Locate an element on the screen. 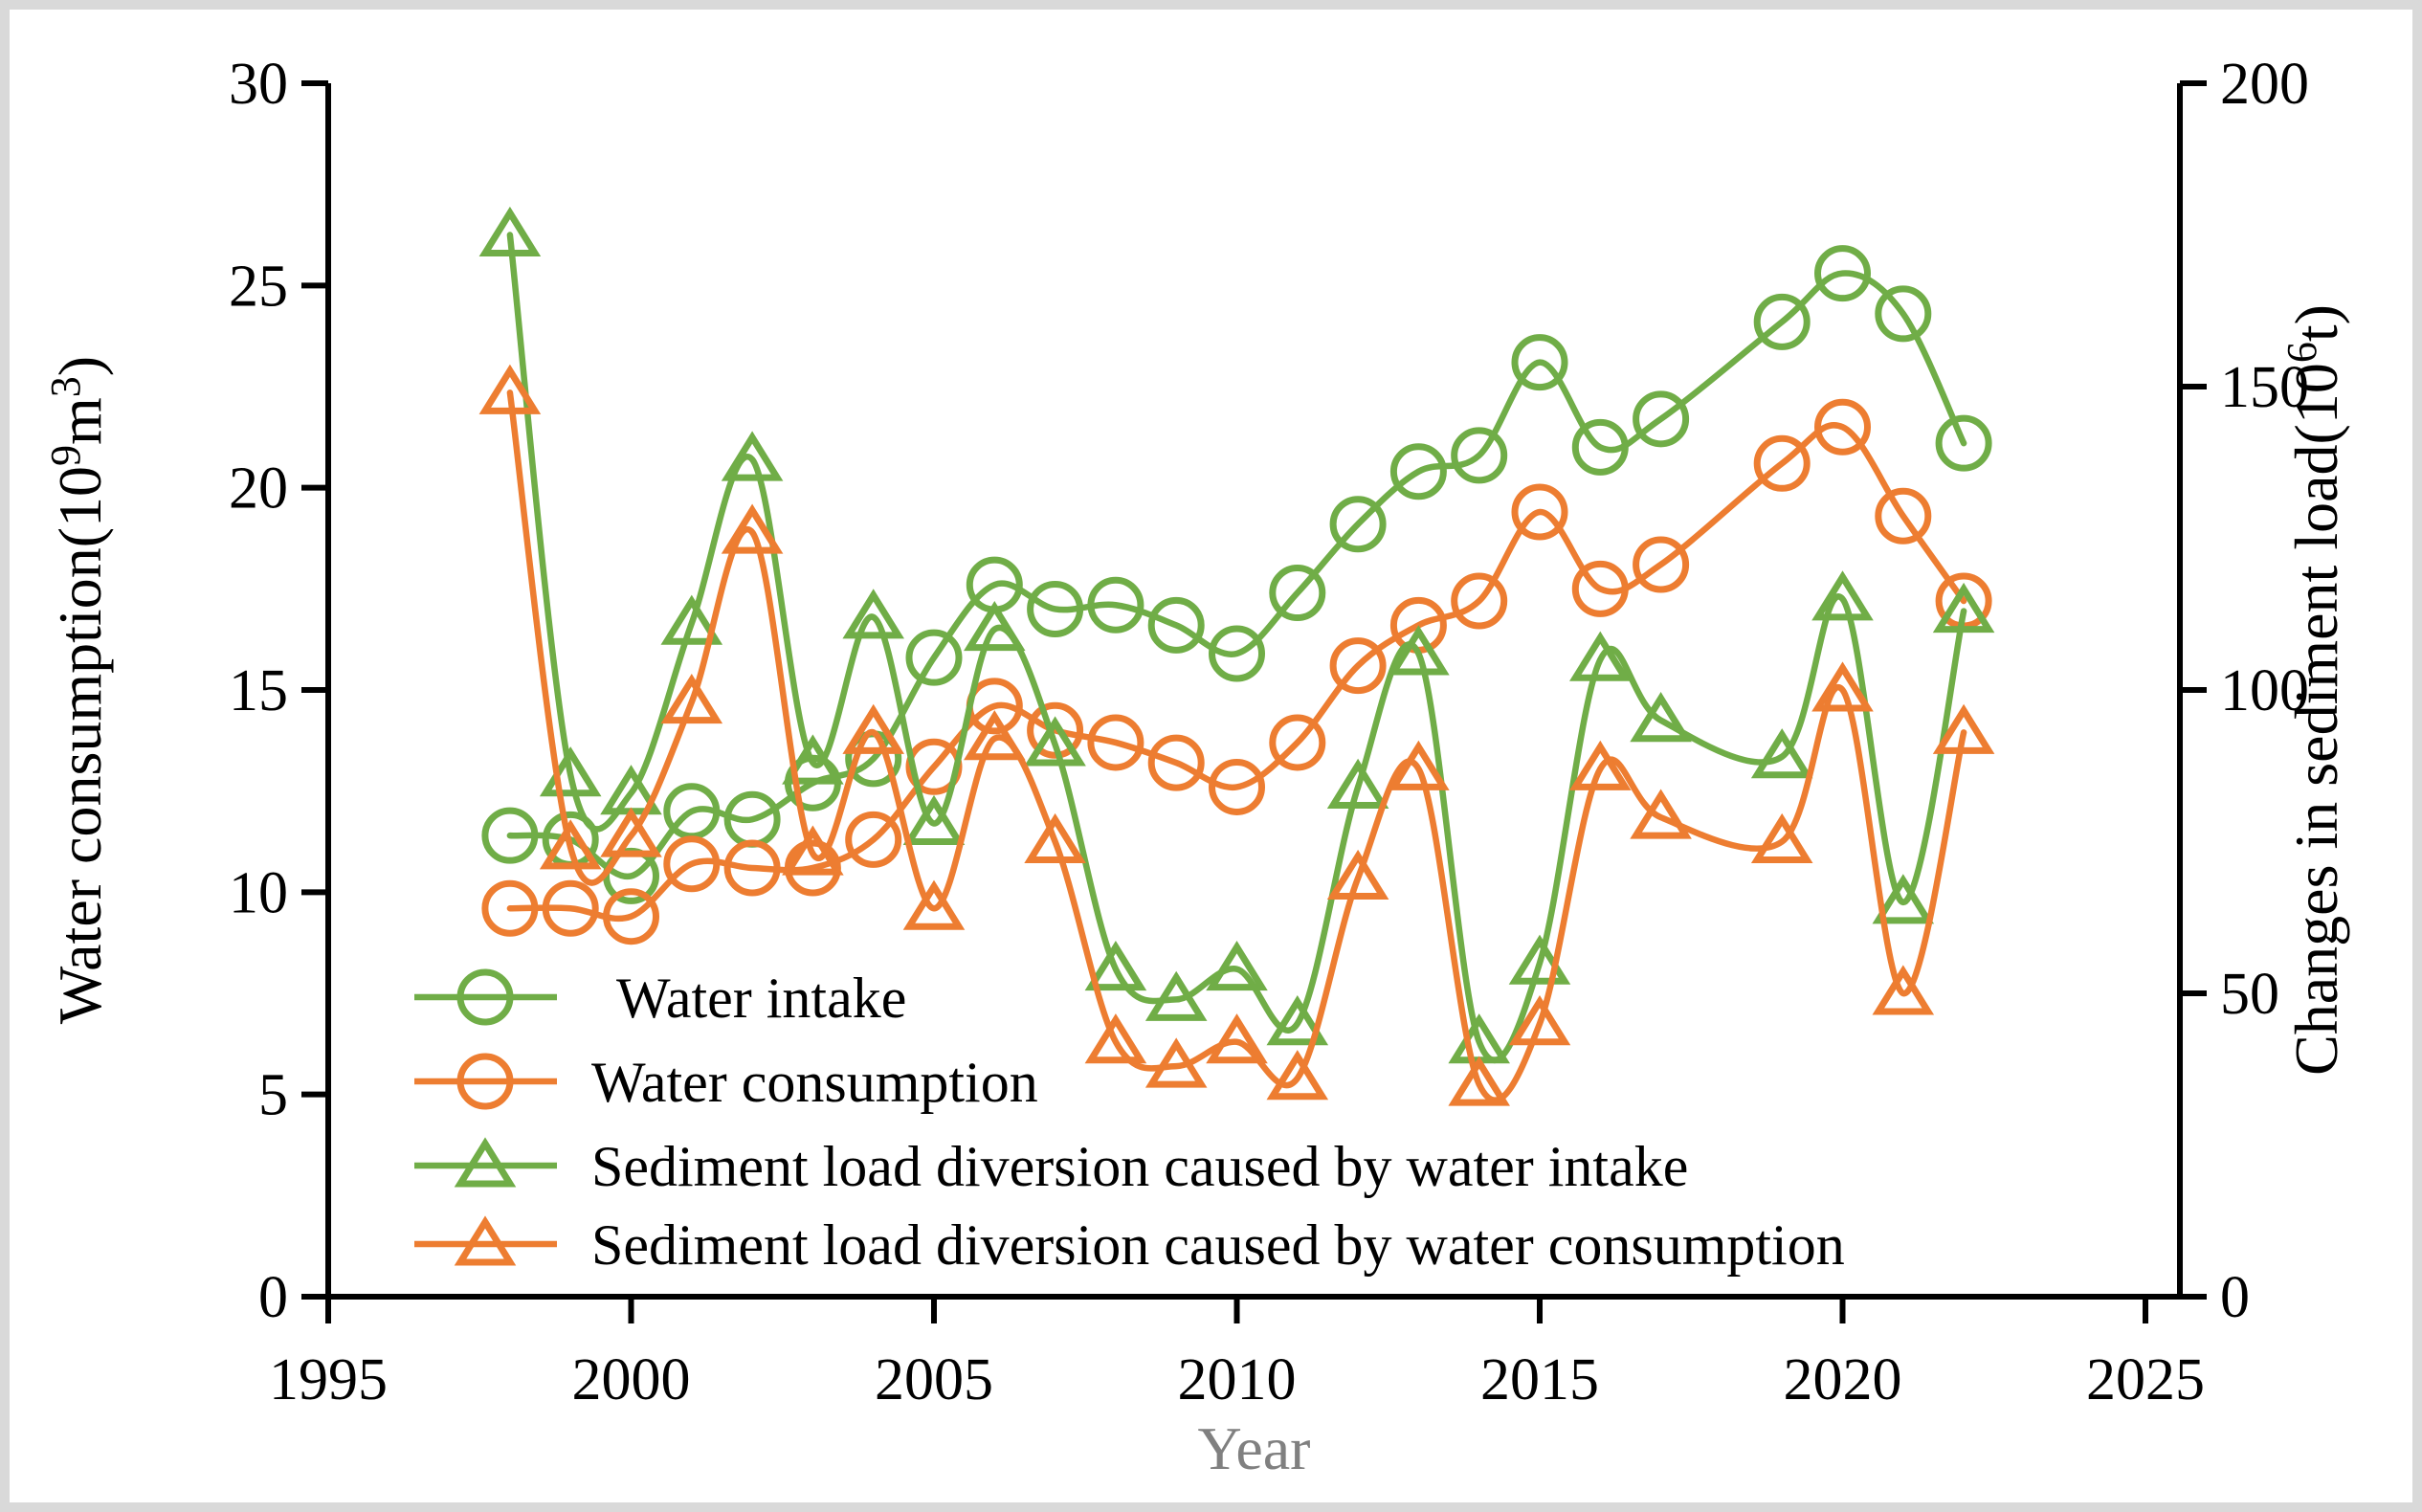 The image size is (2422, 1512). left-axis-tick-label: 10 is located at coordinates (259, 892).